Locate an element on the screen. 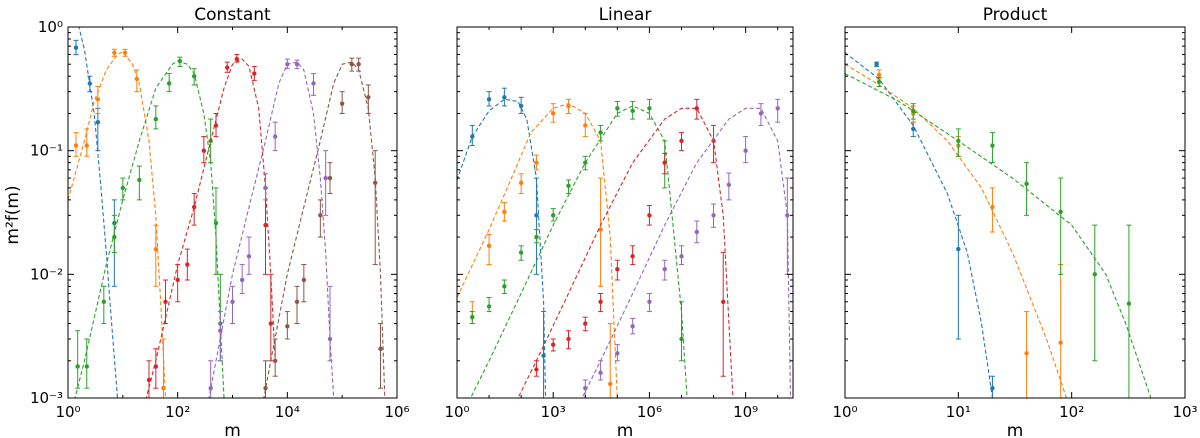 Image resolution: width=1200 pixels, height=438 pixels. x-tick-label: 10² is located at coordinates (177, 412).